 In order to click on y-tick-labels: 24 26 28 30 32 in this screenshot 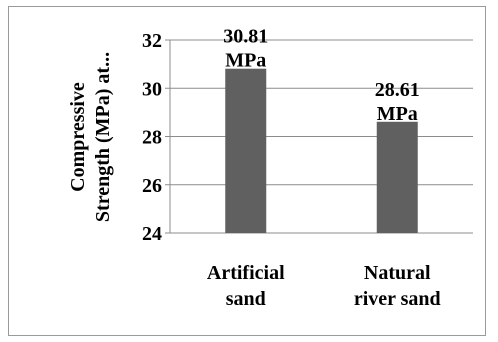, I will do `click(152, 137)`.